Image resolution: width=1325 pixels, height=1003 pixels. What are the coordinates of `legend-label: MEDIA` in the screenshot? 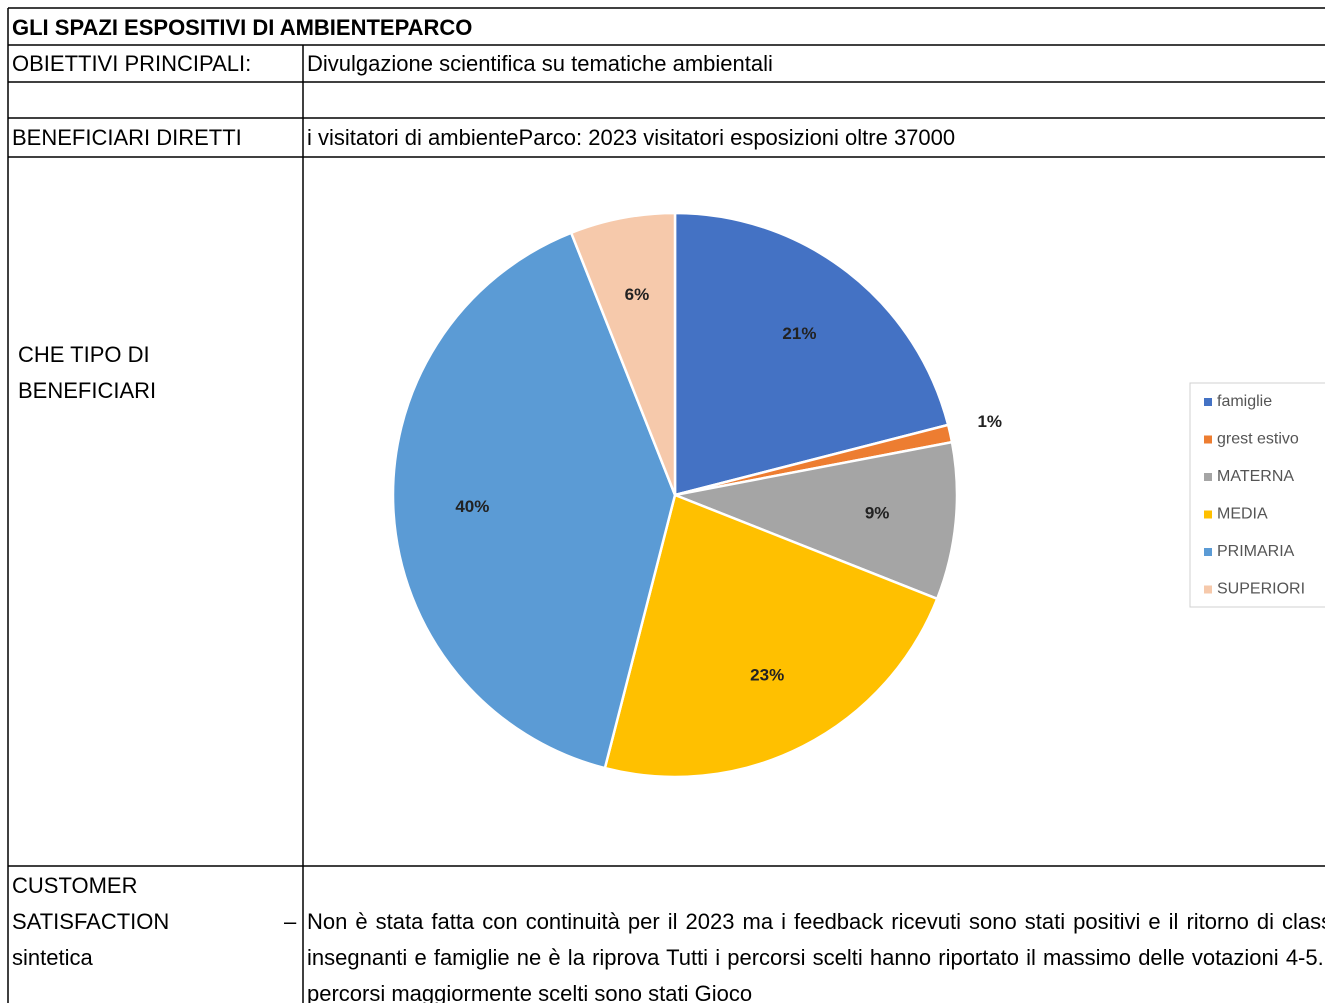 It's located at (1242, 514).